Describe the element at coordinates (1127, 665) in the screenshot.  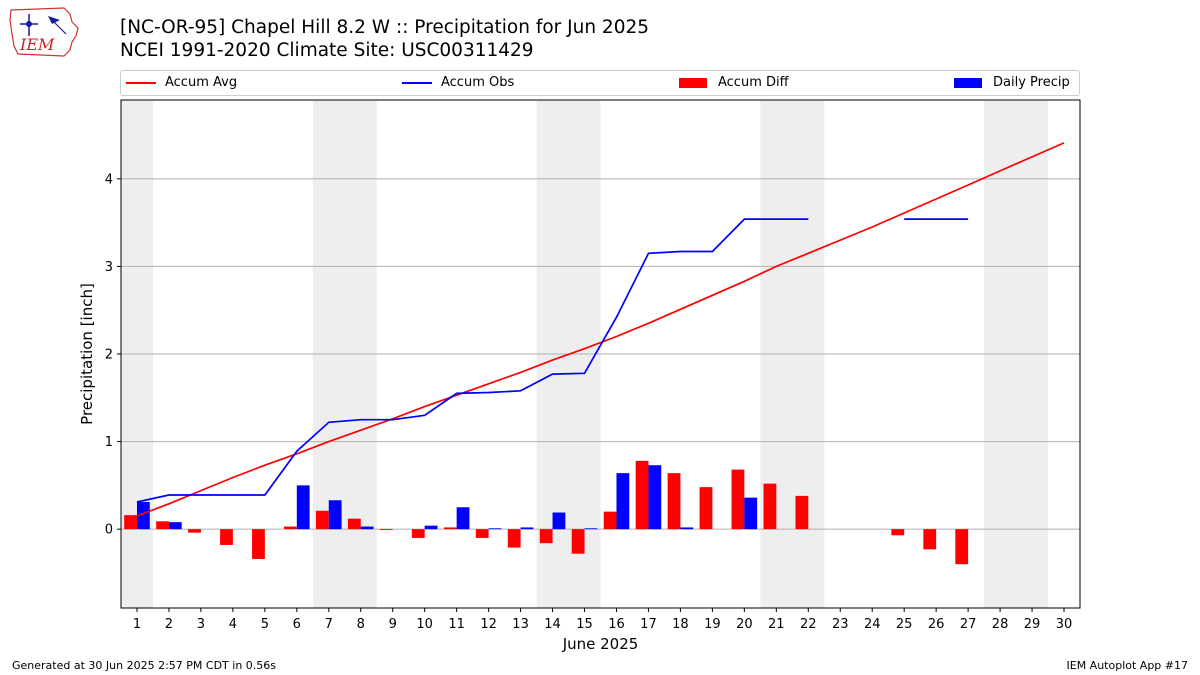
I see `footer-app: IEM Autoplot App #17` at that location.